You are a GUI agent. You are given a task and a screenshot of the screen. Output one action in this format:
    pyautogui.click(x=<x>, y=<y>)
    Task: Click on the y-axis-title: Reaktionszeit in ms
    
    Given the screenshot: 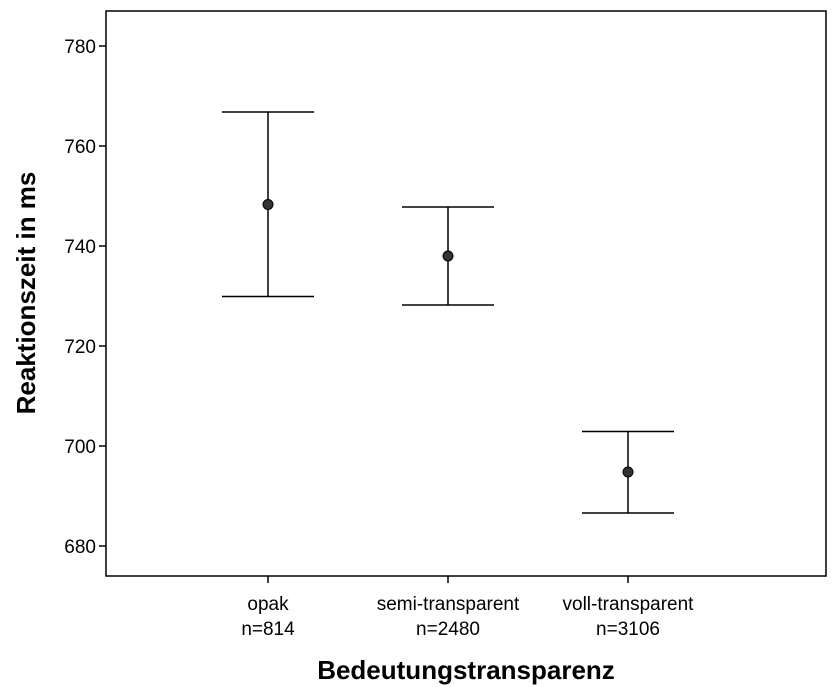 What is the action you would take?
    pyautogui.click(x=26, y=293)
    